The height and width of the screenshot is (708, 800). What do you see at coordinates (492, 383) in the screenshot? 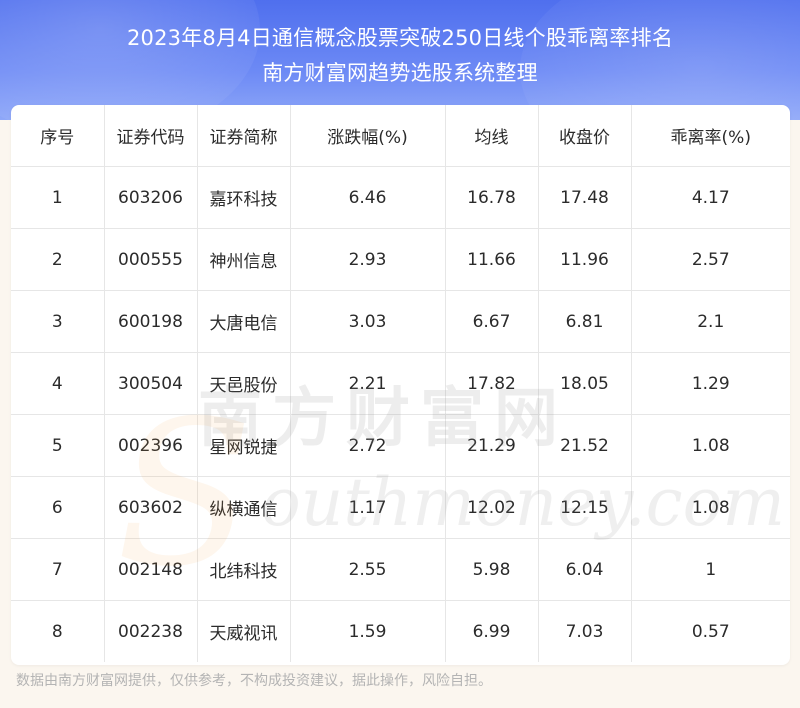
I see `cell-ma: 17.82` at bounding box center [492, 383].